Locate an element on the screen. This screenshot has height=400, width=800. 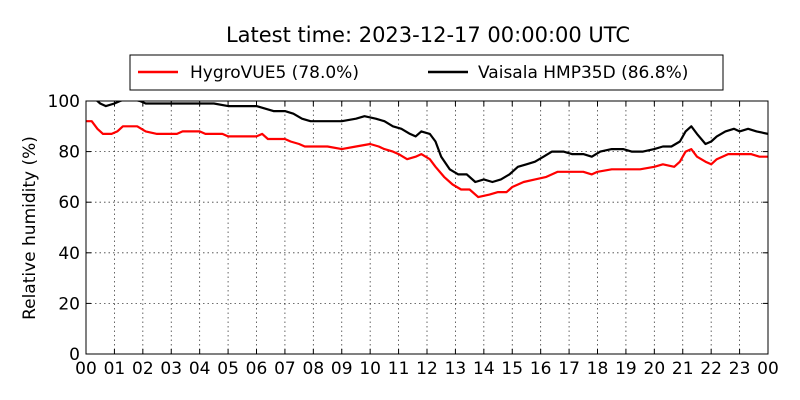
y-tick-label: 40 is located at coordinates (69, 254).